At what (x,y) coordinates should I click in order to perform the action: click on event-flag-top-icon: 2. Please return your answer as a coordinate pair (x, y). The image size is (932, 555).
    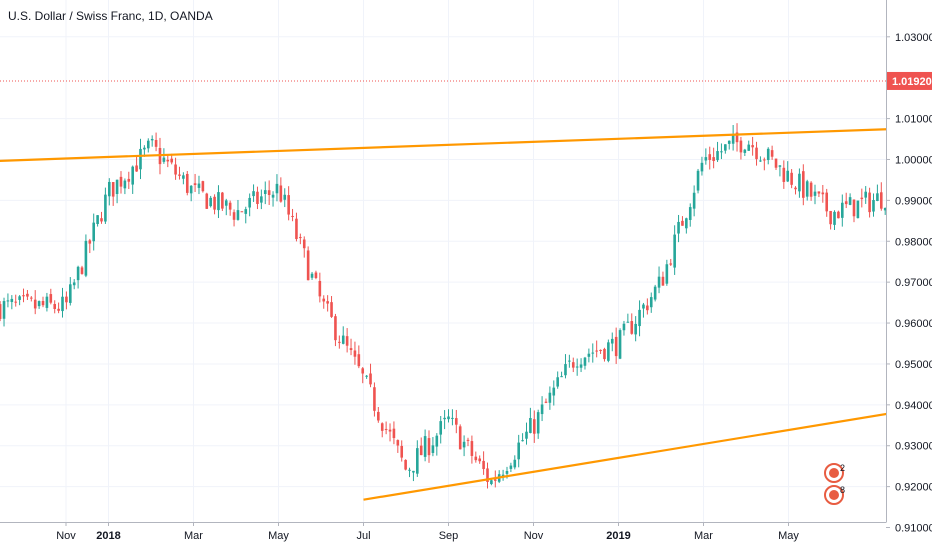
    Looking at the image, I should click on (835, 472).